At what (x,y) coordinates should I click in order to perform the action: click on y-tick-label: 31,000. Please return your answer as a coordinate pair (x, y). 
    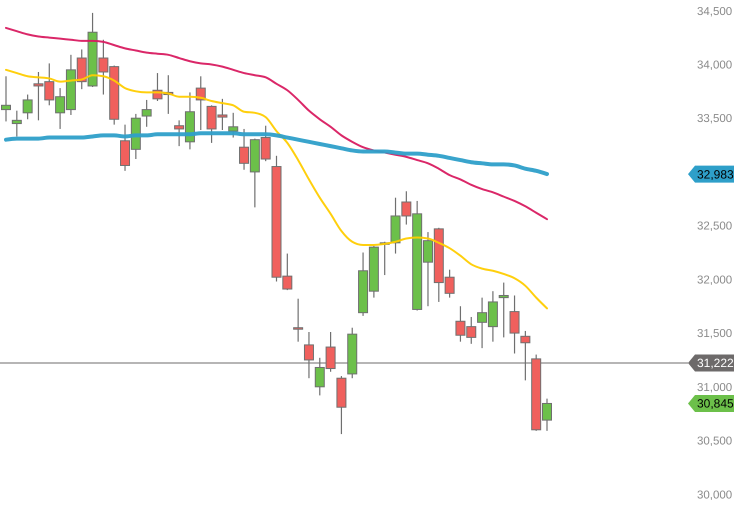
    Looking at the image, I should click on (714, 388).